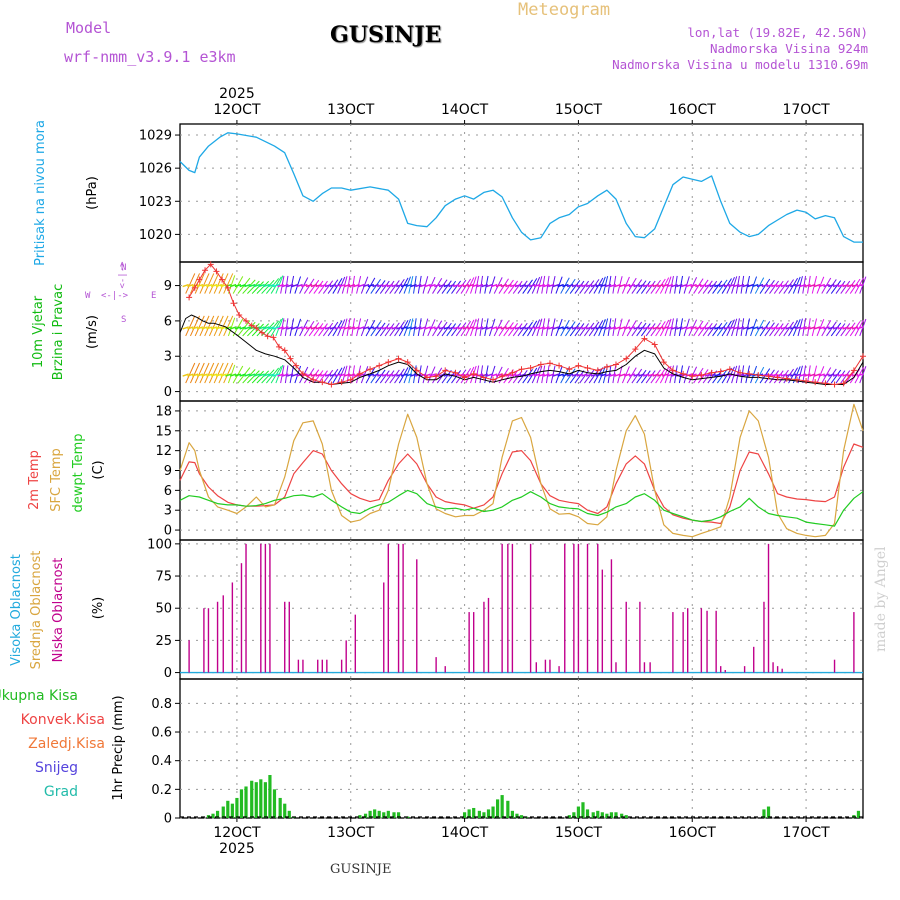 This screenshot has height=900, width=900. Describe the element at coordinates (123, 320) in the screenshot. I see `compass-s: S` at that location.